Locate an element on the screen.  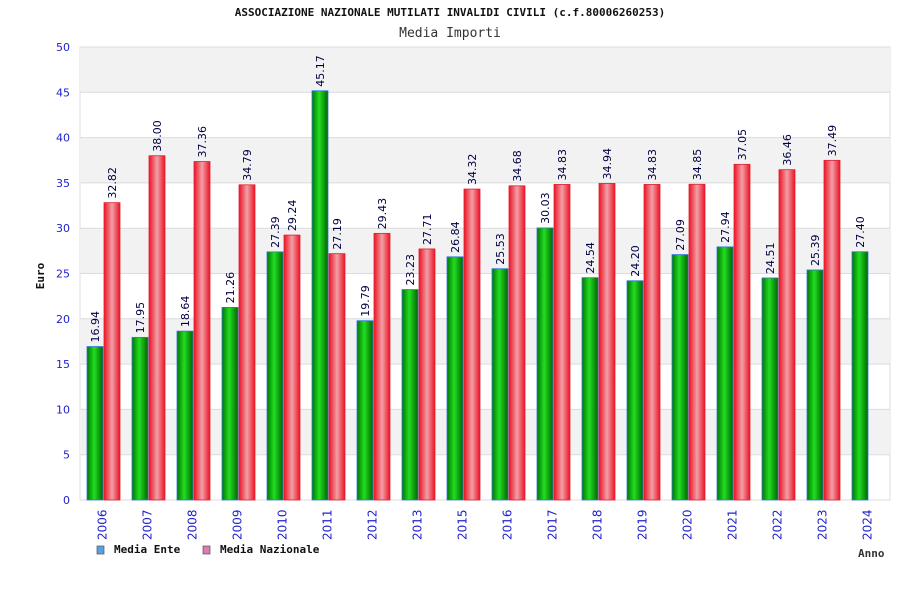
data-label: 27.39 is located at coordinates (275, 232).